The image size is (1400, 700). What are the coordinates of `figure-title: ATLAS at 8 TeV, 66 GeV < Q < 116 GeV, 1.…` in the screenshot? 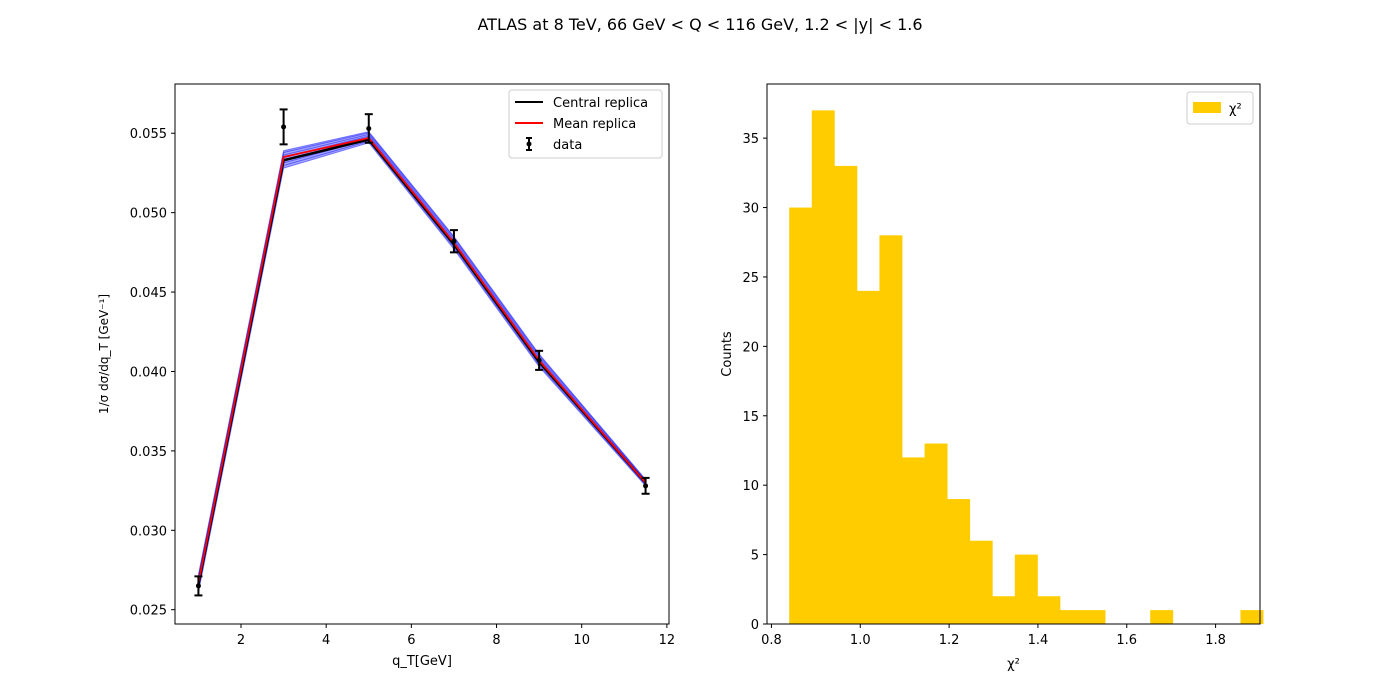 It's located at (699, 24).